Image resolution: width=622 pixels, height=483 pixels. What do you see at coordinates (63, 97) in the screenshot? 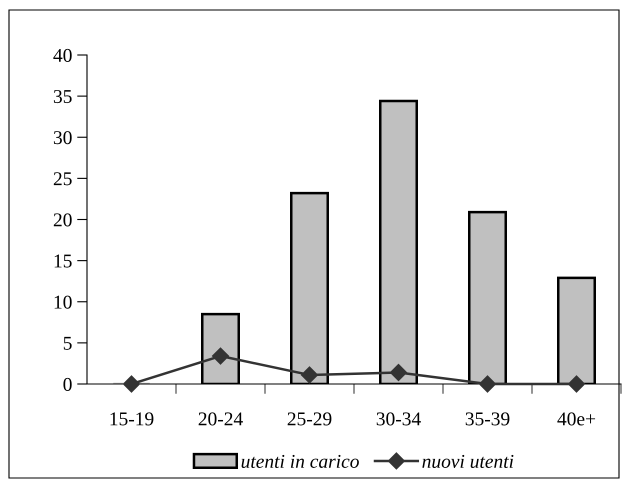
I see `y-tick-label: 35` at bounding box center [63, 97].